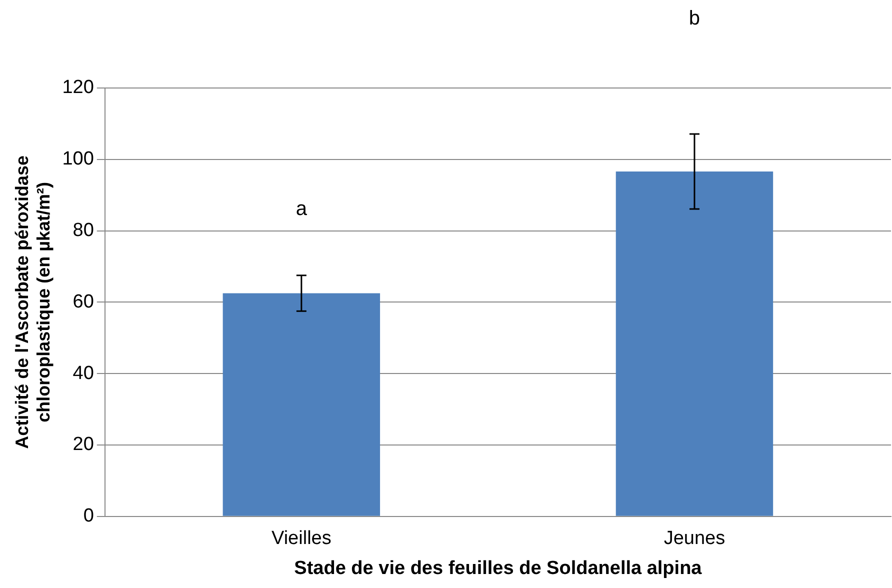 The height and width of the screenshot is (588, 892). I want to click on y-tick-label: 80, so click(83, 231).